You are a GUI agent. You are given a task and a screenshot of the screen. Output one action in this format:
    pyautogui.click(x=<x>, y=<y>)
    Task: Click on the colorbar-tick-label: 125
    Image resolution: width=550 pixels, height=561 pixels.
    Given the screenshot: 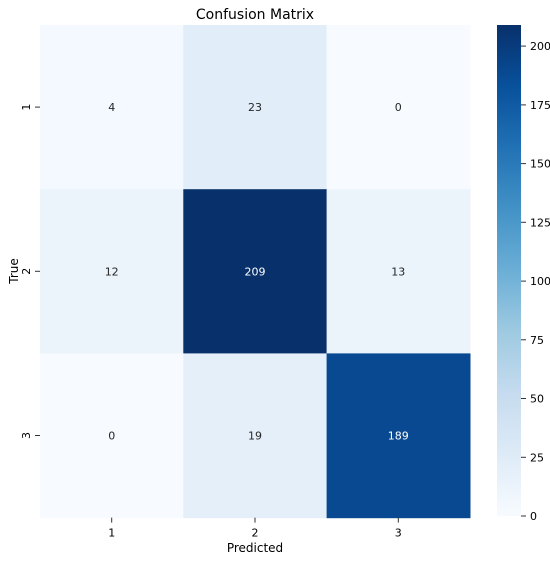 What is the action you would take?
    pyautogui.click(x=540, y=222)
    